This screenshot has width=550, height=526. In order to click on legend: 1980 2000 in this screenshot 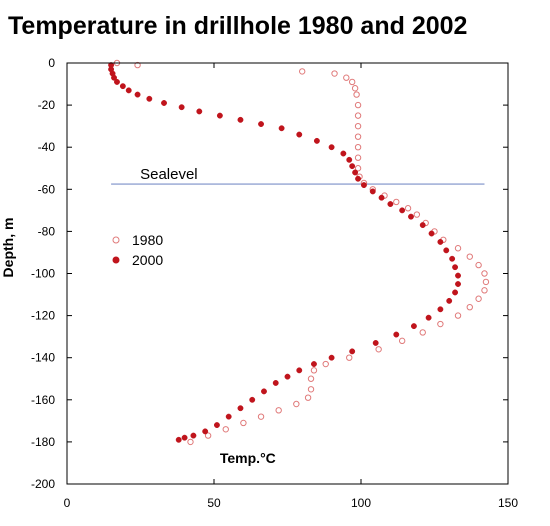, I will do `click(137, 250)`.